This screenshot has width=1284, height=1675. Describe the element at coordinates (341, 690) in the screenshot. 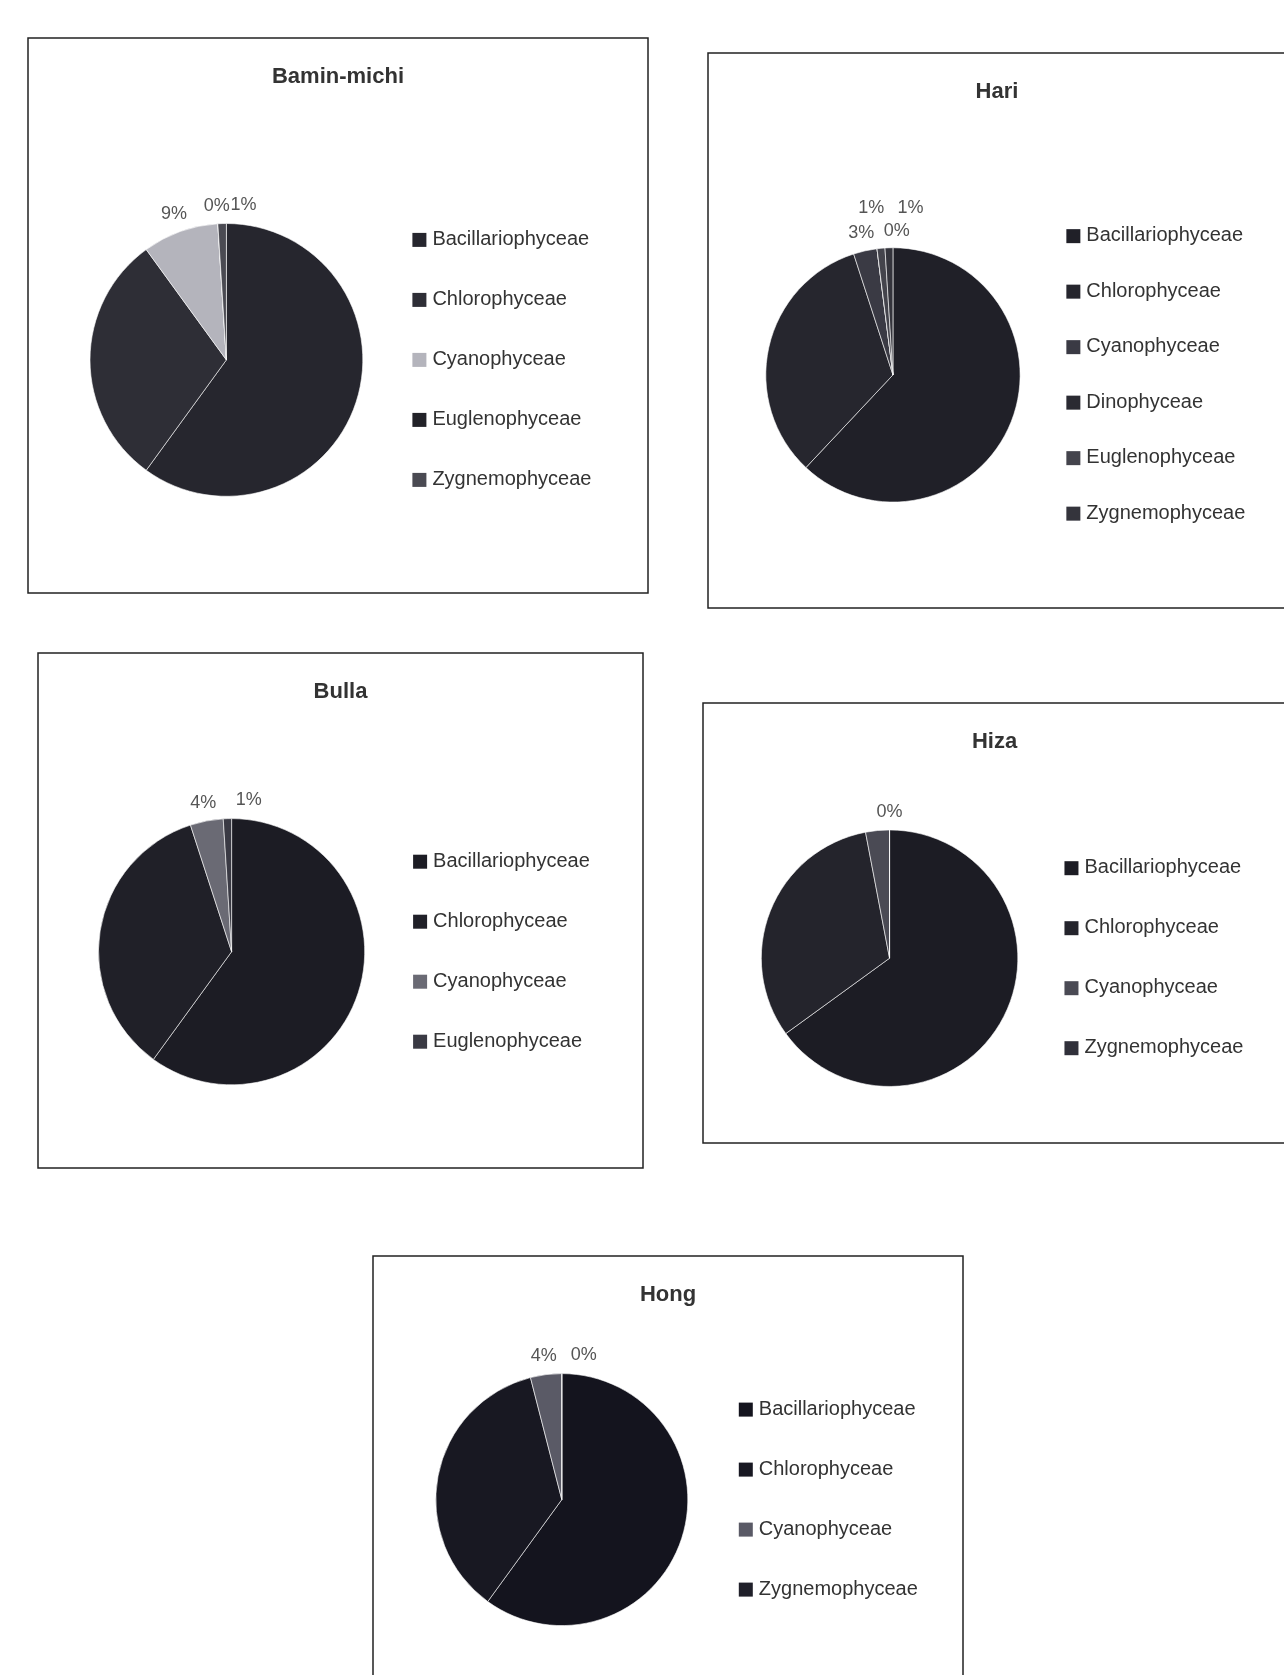

I see `chart-title: Bulla` at that location.